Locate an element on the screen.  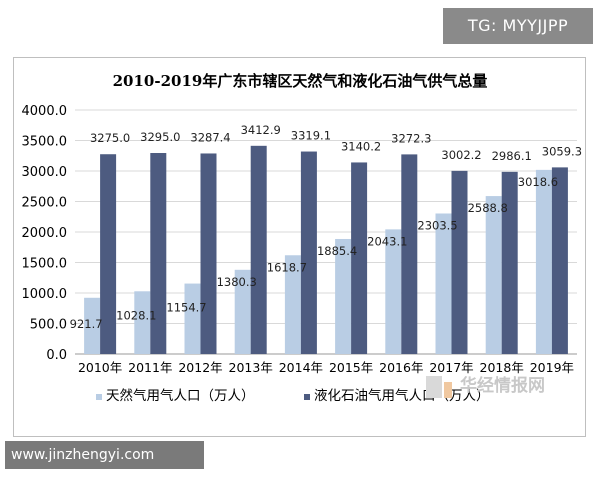
url-tag: www.jinzhengyi.com is located at coordinates (104, 455).